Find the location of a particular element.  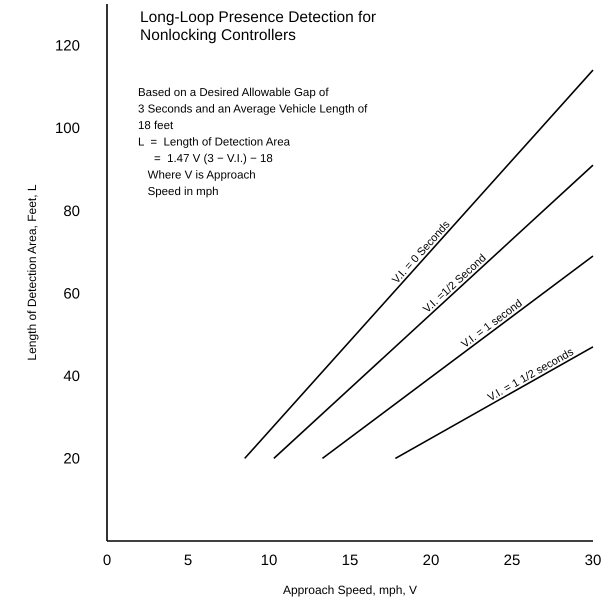

text: Long-Loop Presence Detection for Nonlocking Controllers is located at coordinates (258, 26).